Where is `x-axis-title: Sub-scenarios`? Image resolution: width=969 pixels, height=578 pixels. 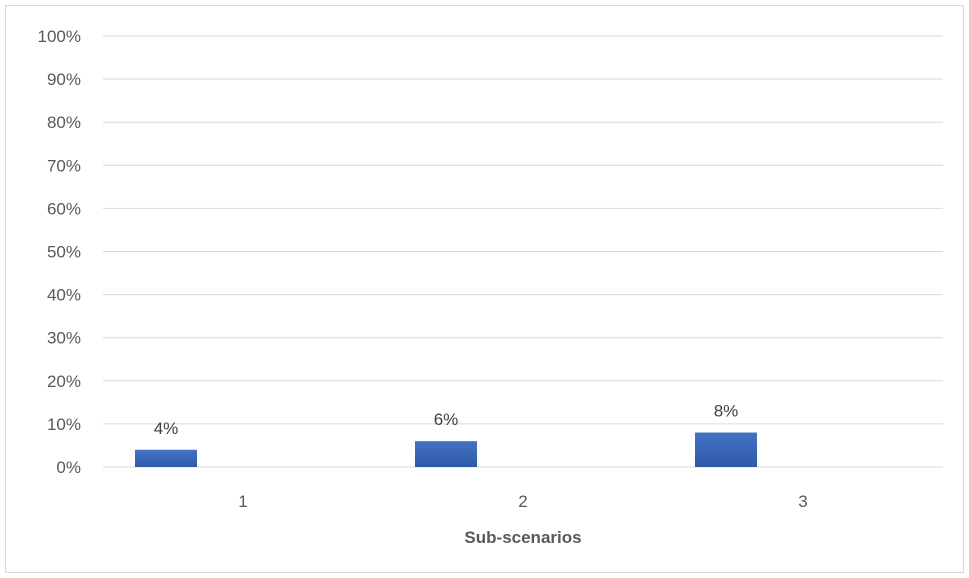
x-axis-title: Sub-scenarios is located at coordinates (522, 537).